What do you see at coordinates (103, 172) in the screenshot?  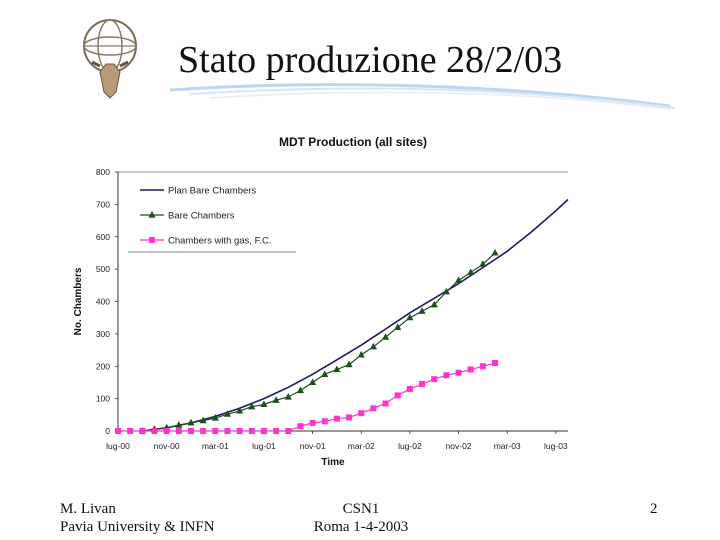 I see `y-tick-label: 800` at bounding box center [103, 172].